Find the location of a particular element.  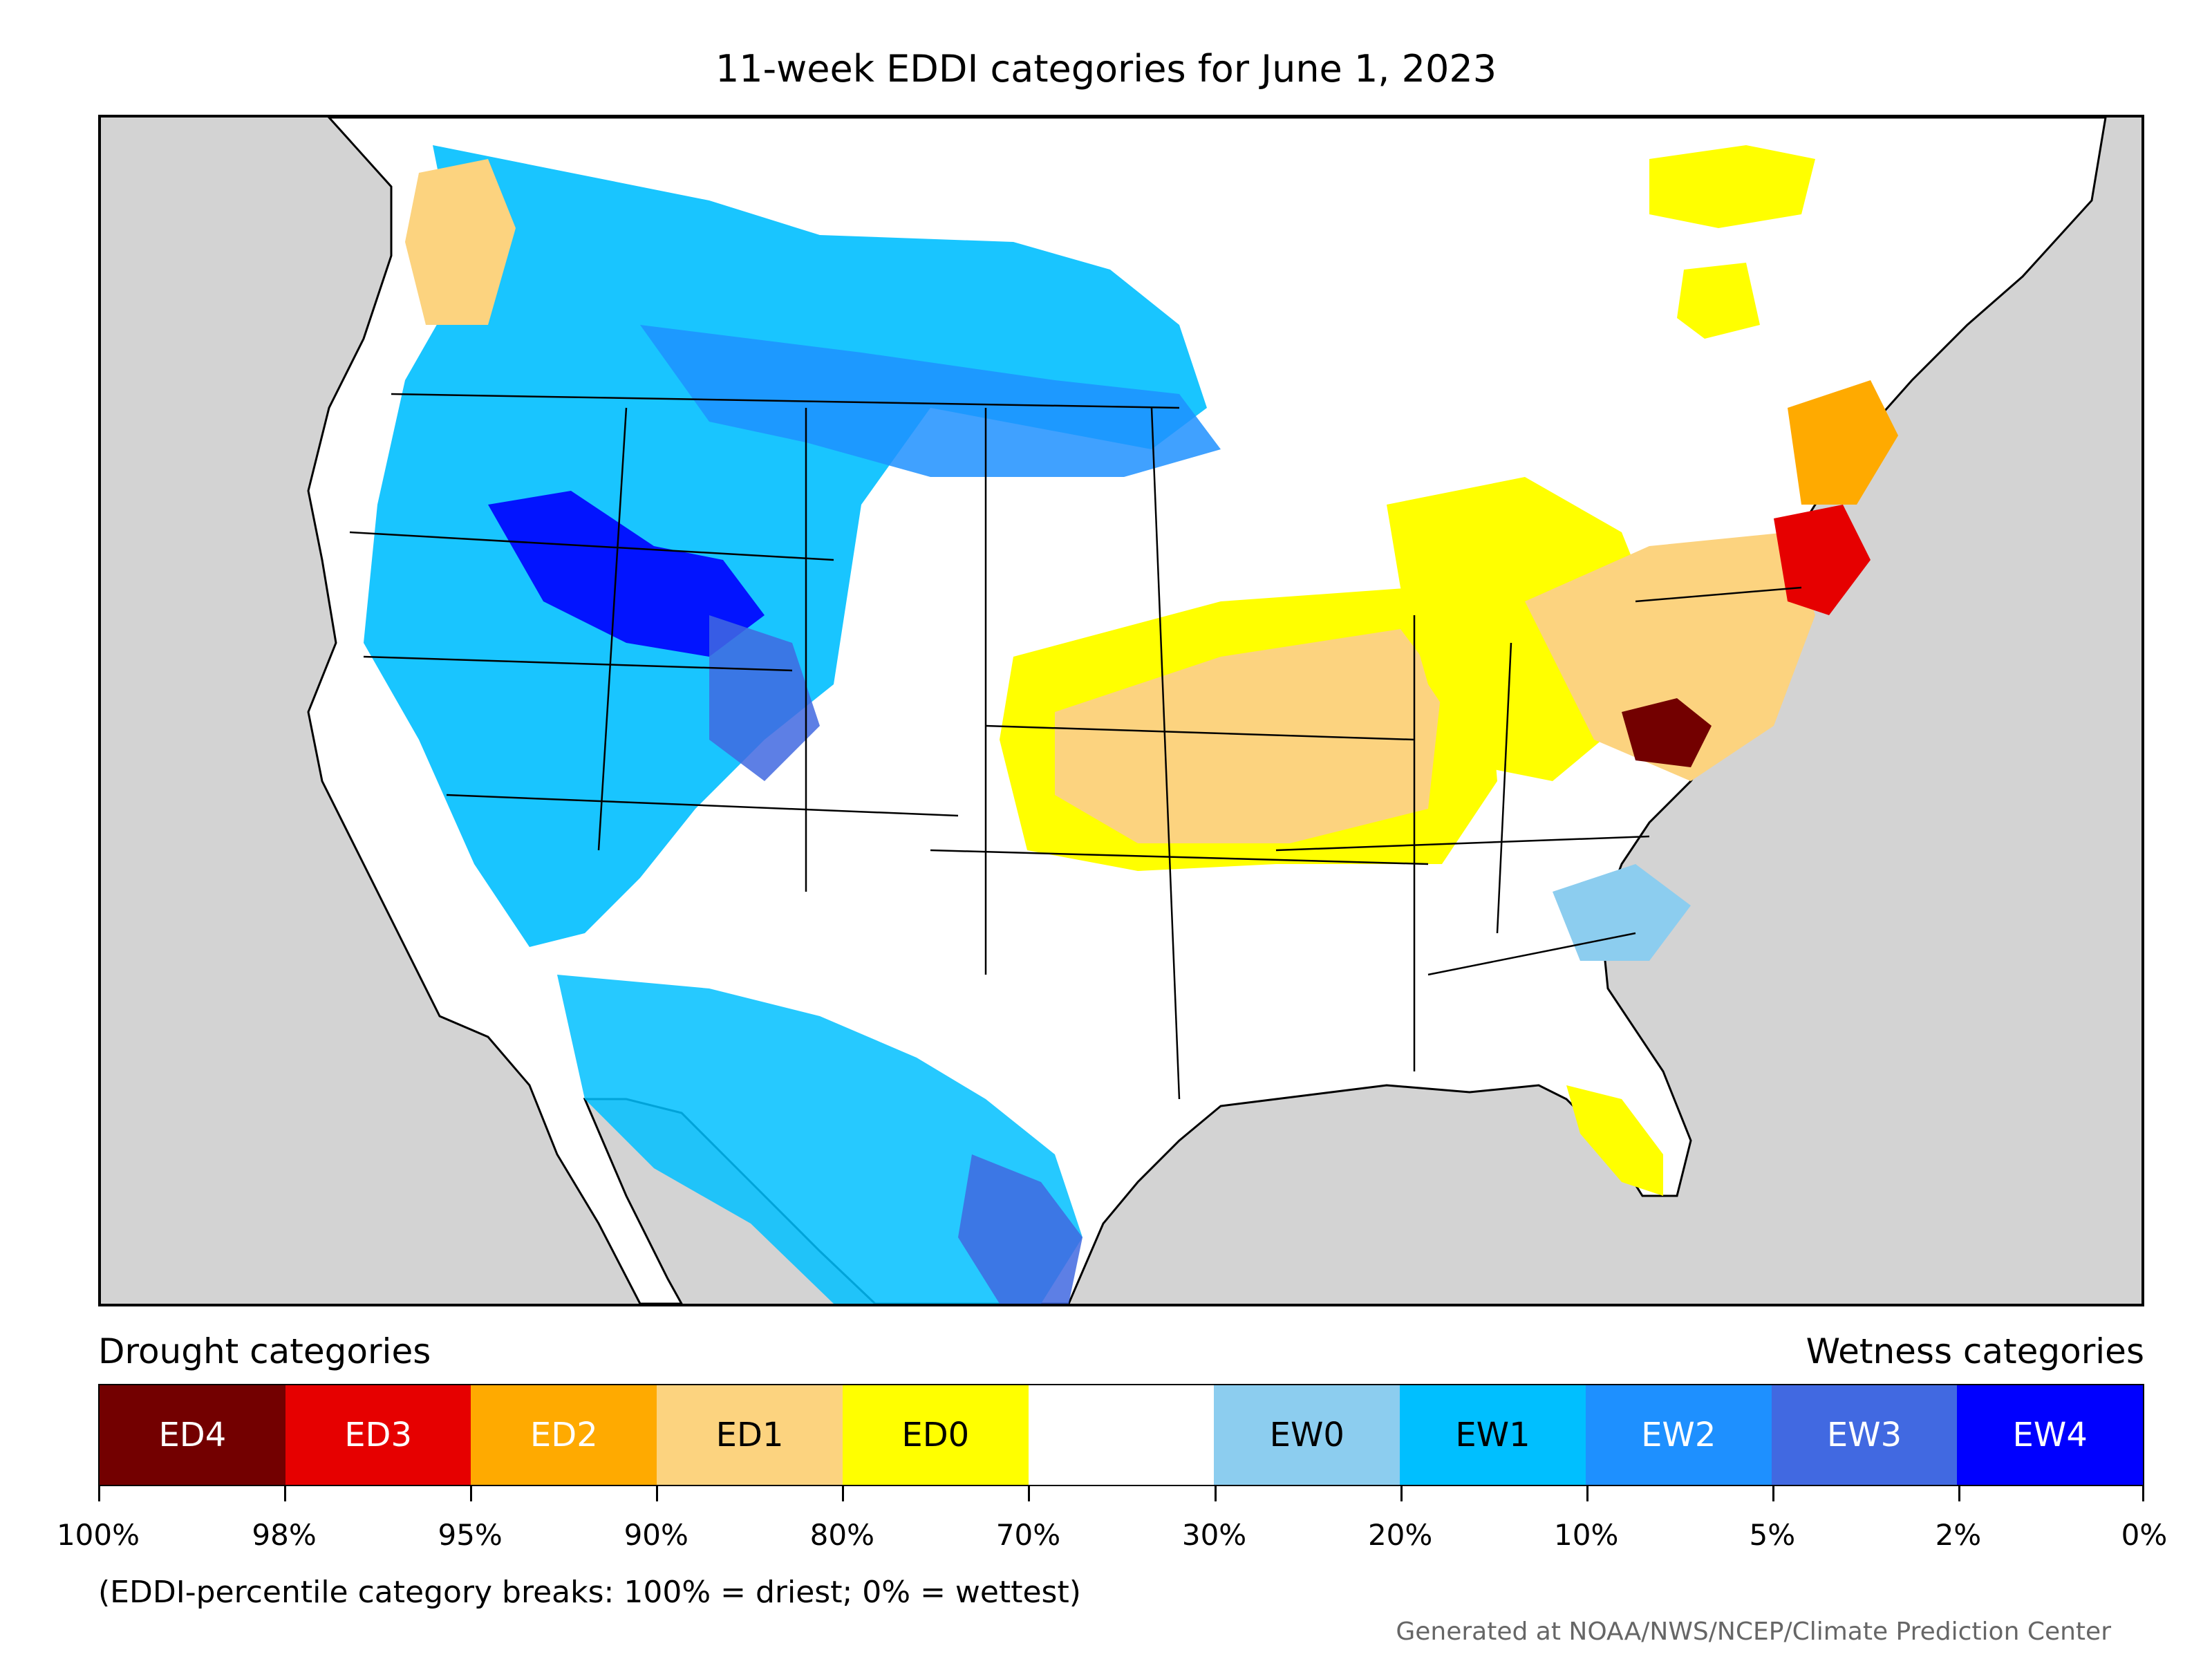

legend-cell-ed2: ED2 is located at coordinates (564, 1435).